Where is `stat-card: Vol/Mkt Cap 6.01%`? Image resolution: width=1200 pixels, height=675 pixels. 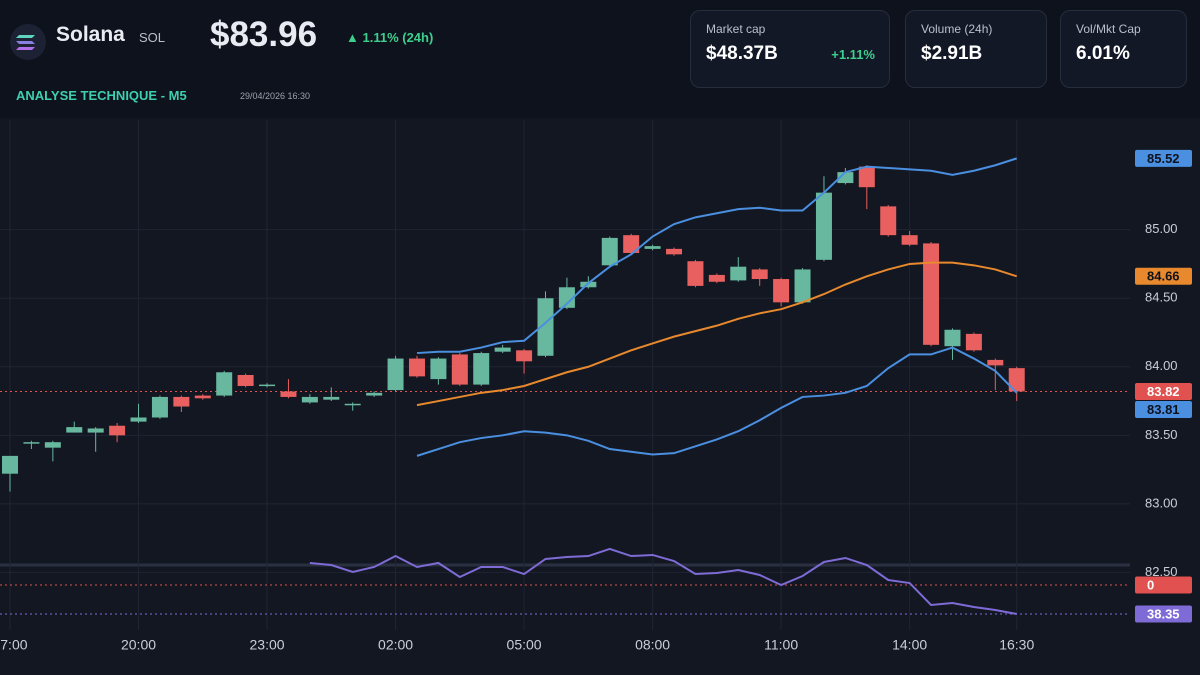
stat-card: Vol/Mkt Cap 6.01% is located at coordinates (1123, 49).